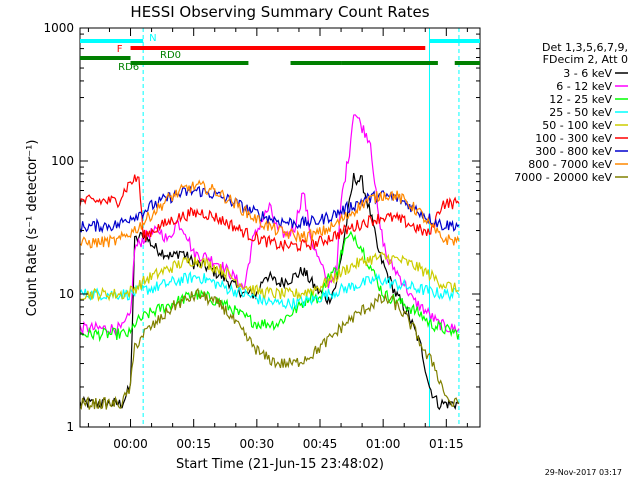 The width and height of the screenshot is (640, 480). Describe the element at coordinates (573, 151) in the screenshot. I see `legend-label-300-800-kev: 300 - 800 keV` at that location.